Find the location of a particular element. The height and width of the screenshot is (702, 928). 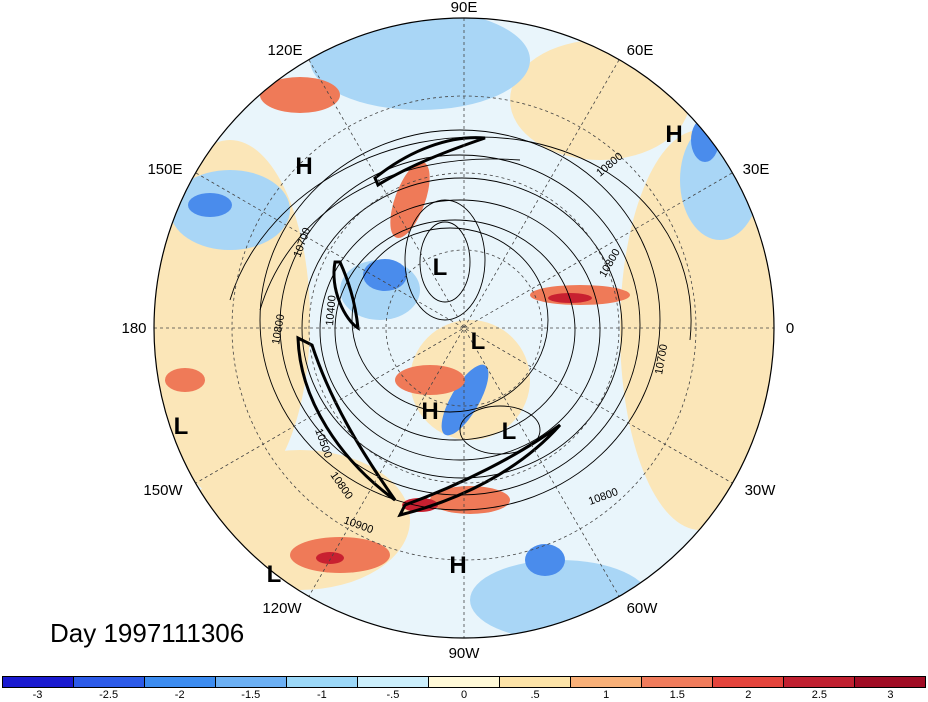

lon-label-90e: 90E is located at coordinates (464, 8).